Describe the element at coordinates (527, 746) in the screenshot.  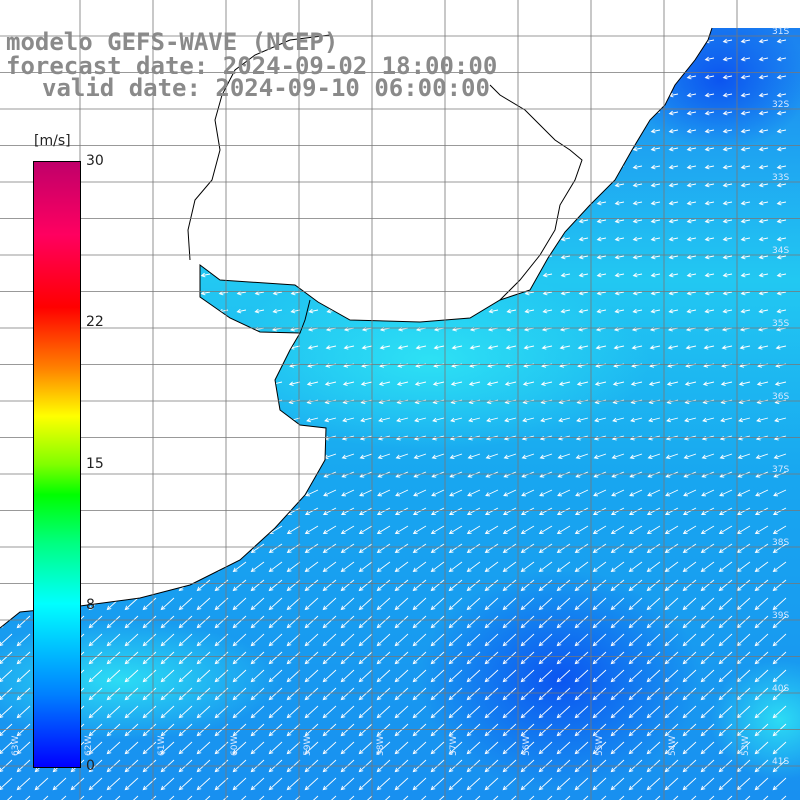
I see `longitude-label: 56W` at that location.